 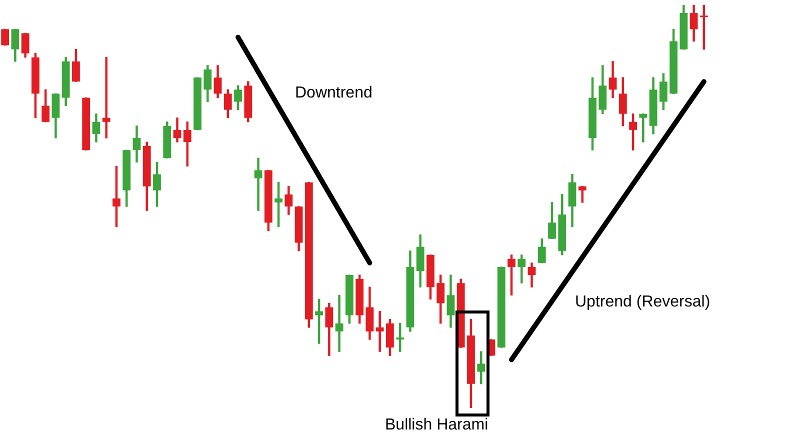 What do you see at coordinates (642, 301) in the screenshot?
I see `annotation: Uptrend (Reversal)` at bounding box center [642, 301].